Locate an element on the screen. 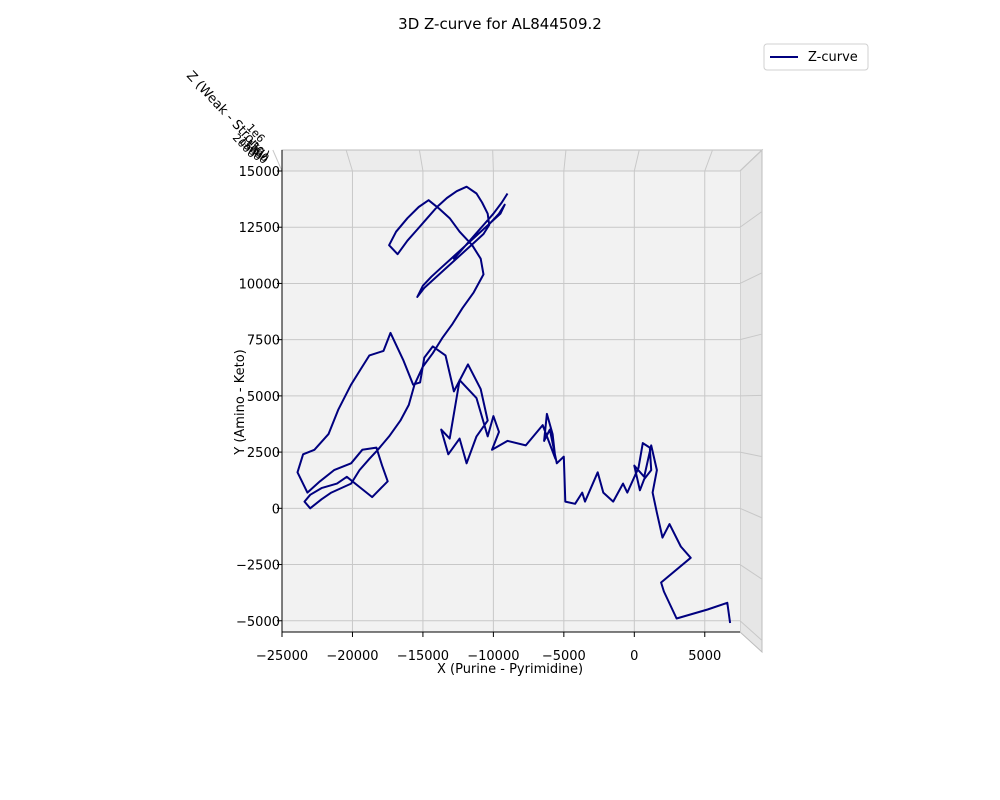 The width and height of the screenshot is (1000, 800). legend-label: Z-curve is located at coordinates (833, 57).